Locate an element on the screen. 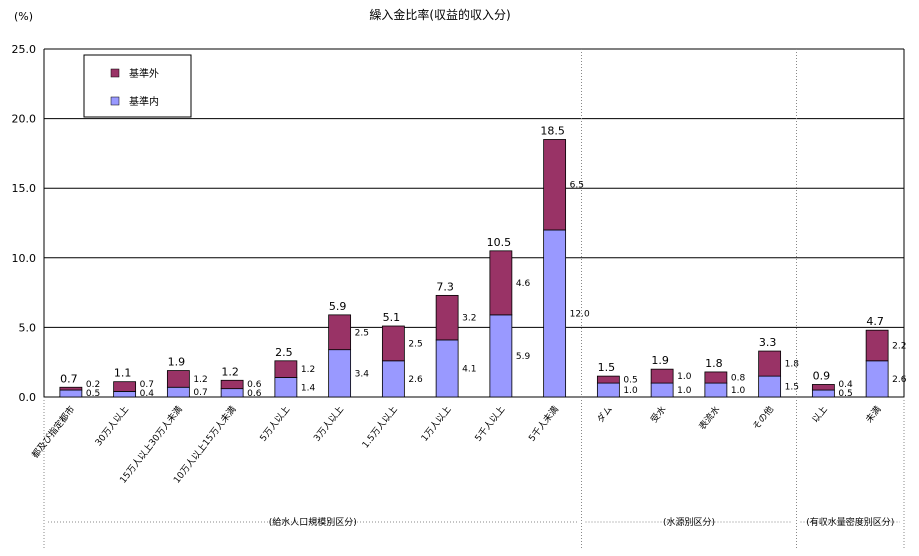 This screenshot has width=919, height=556. outside-standard-label: 0.6 is located at coordinates (254, 385).